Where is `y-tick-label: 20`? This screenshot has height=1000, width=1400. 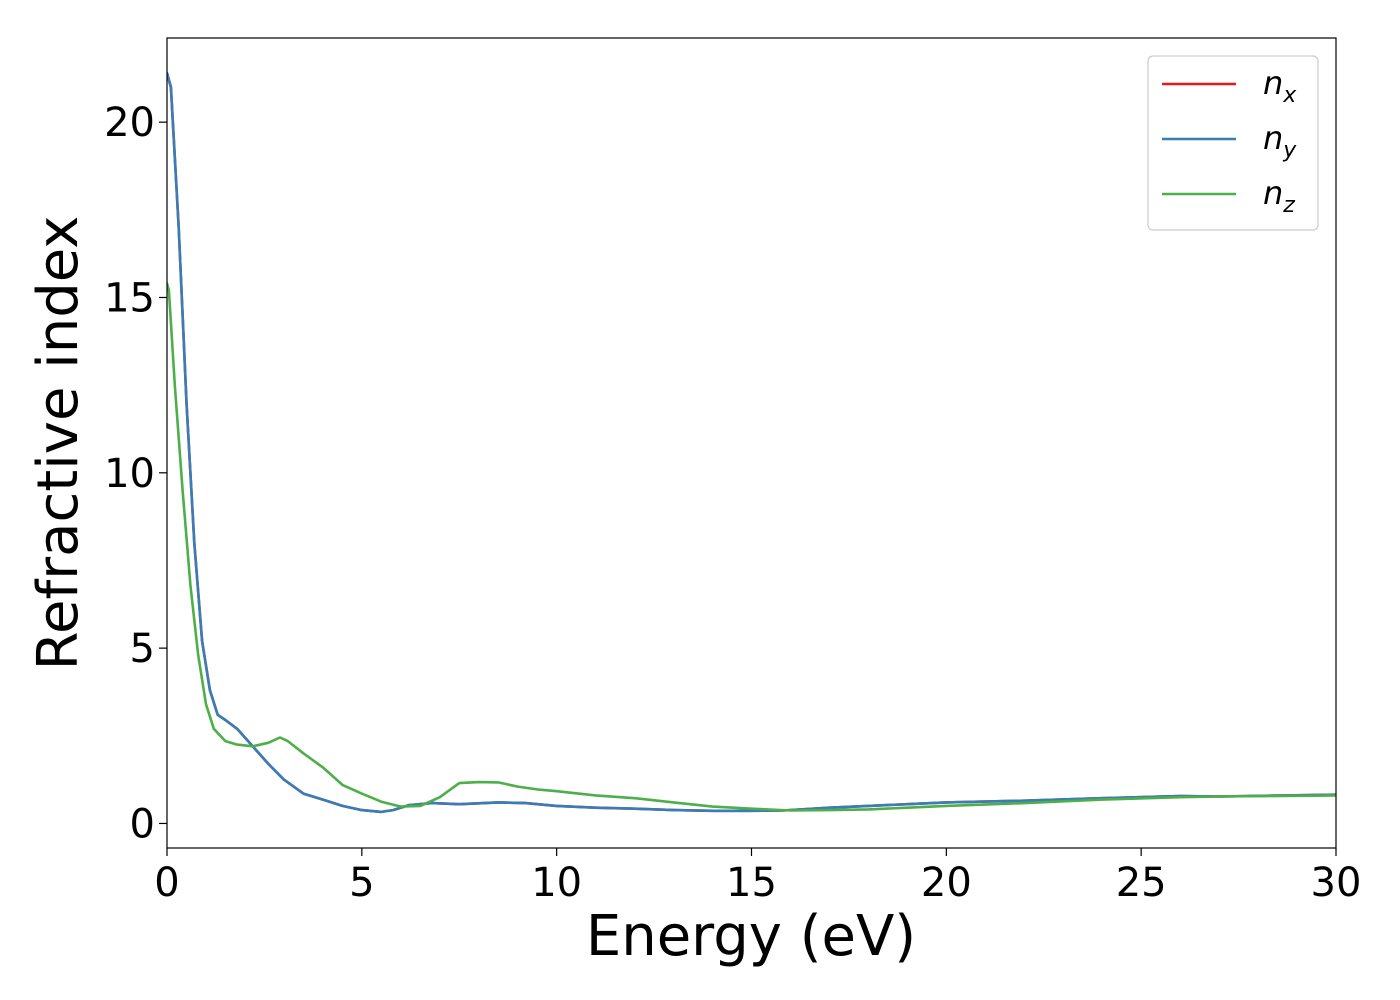
y-tick-label: 20 is located at coordinates (129, 123).